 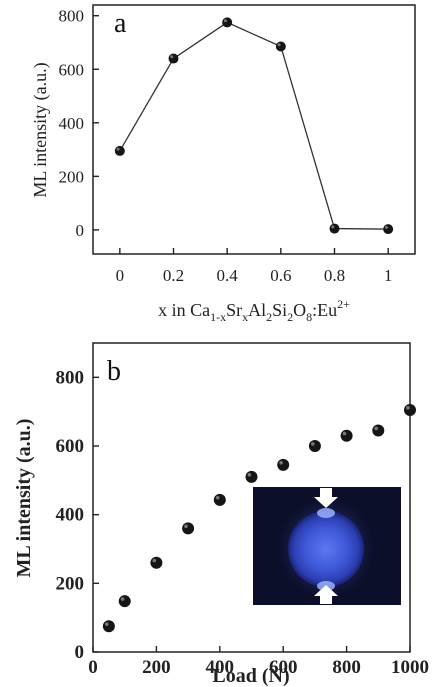 I want to click on x-tick-label: 0.2, so click(x=173, y=275).